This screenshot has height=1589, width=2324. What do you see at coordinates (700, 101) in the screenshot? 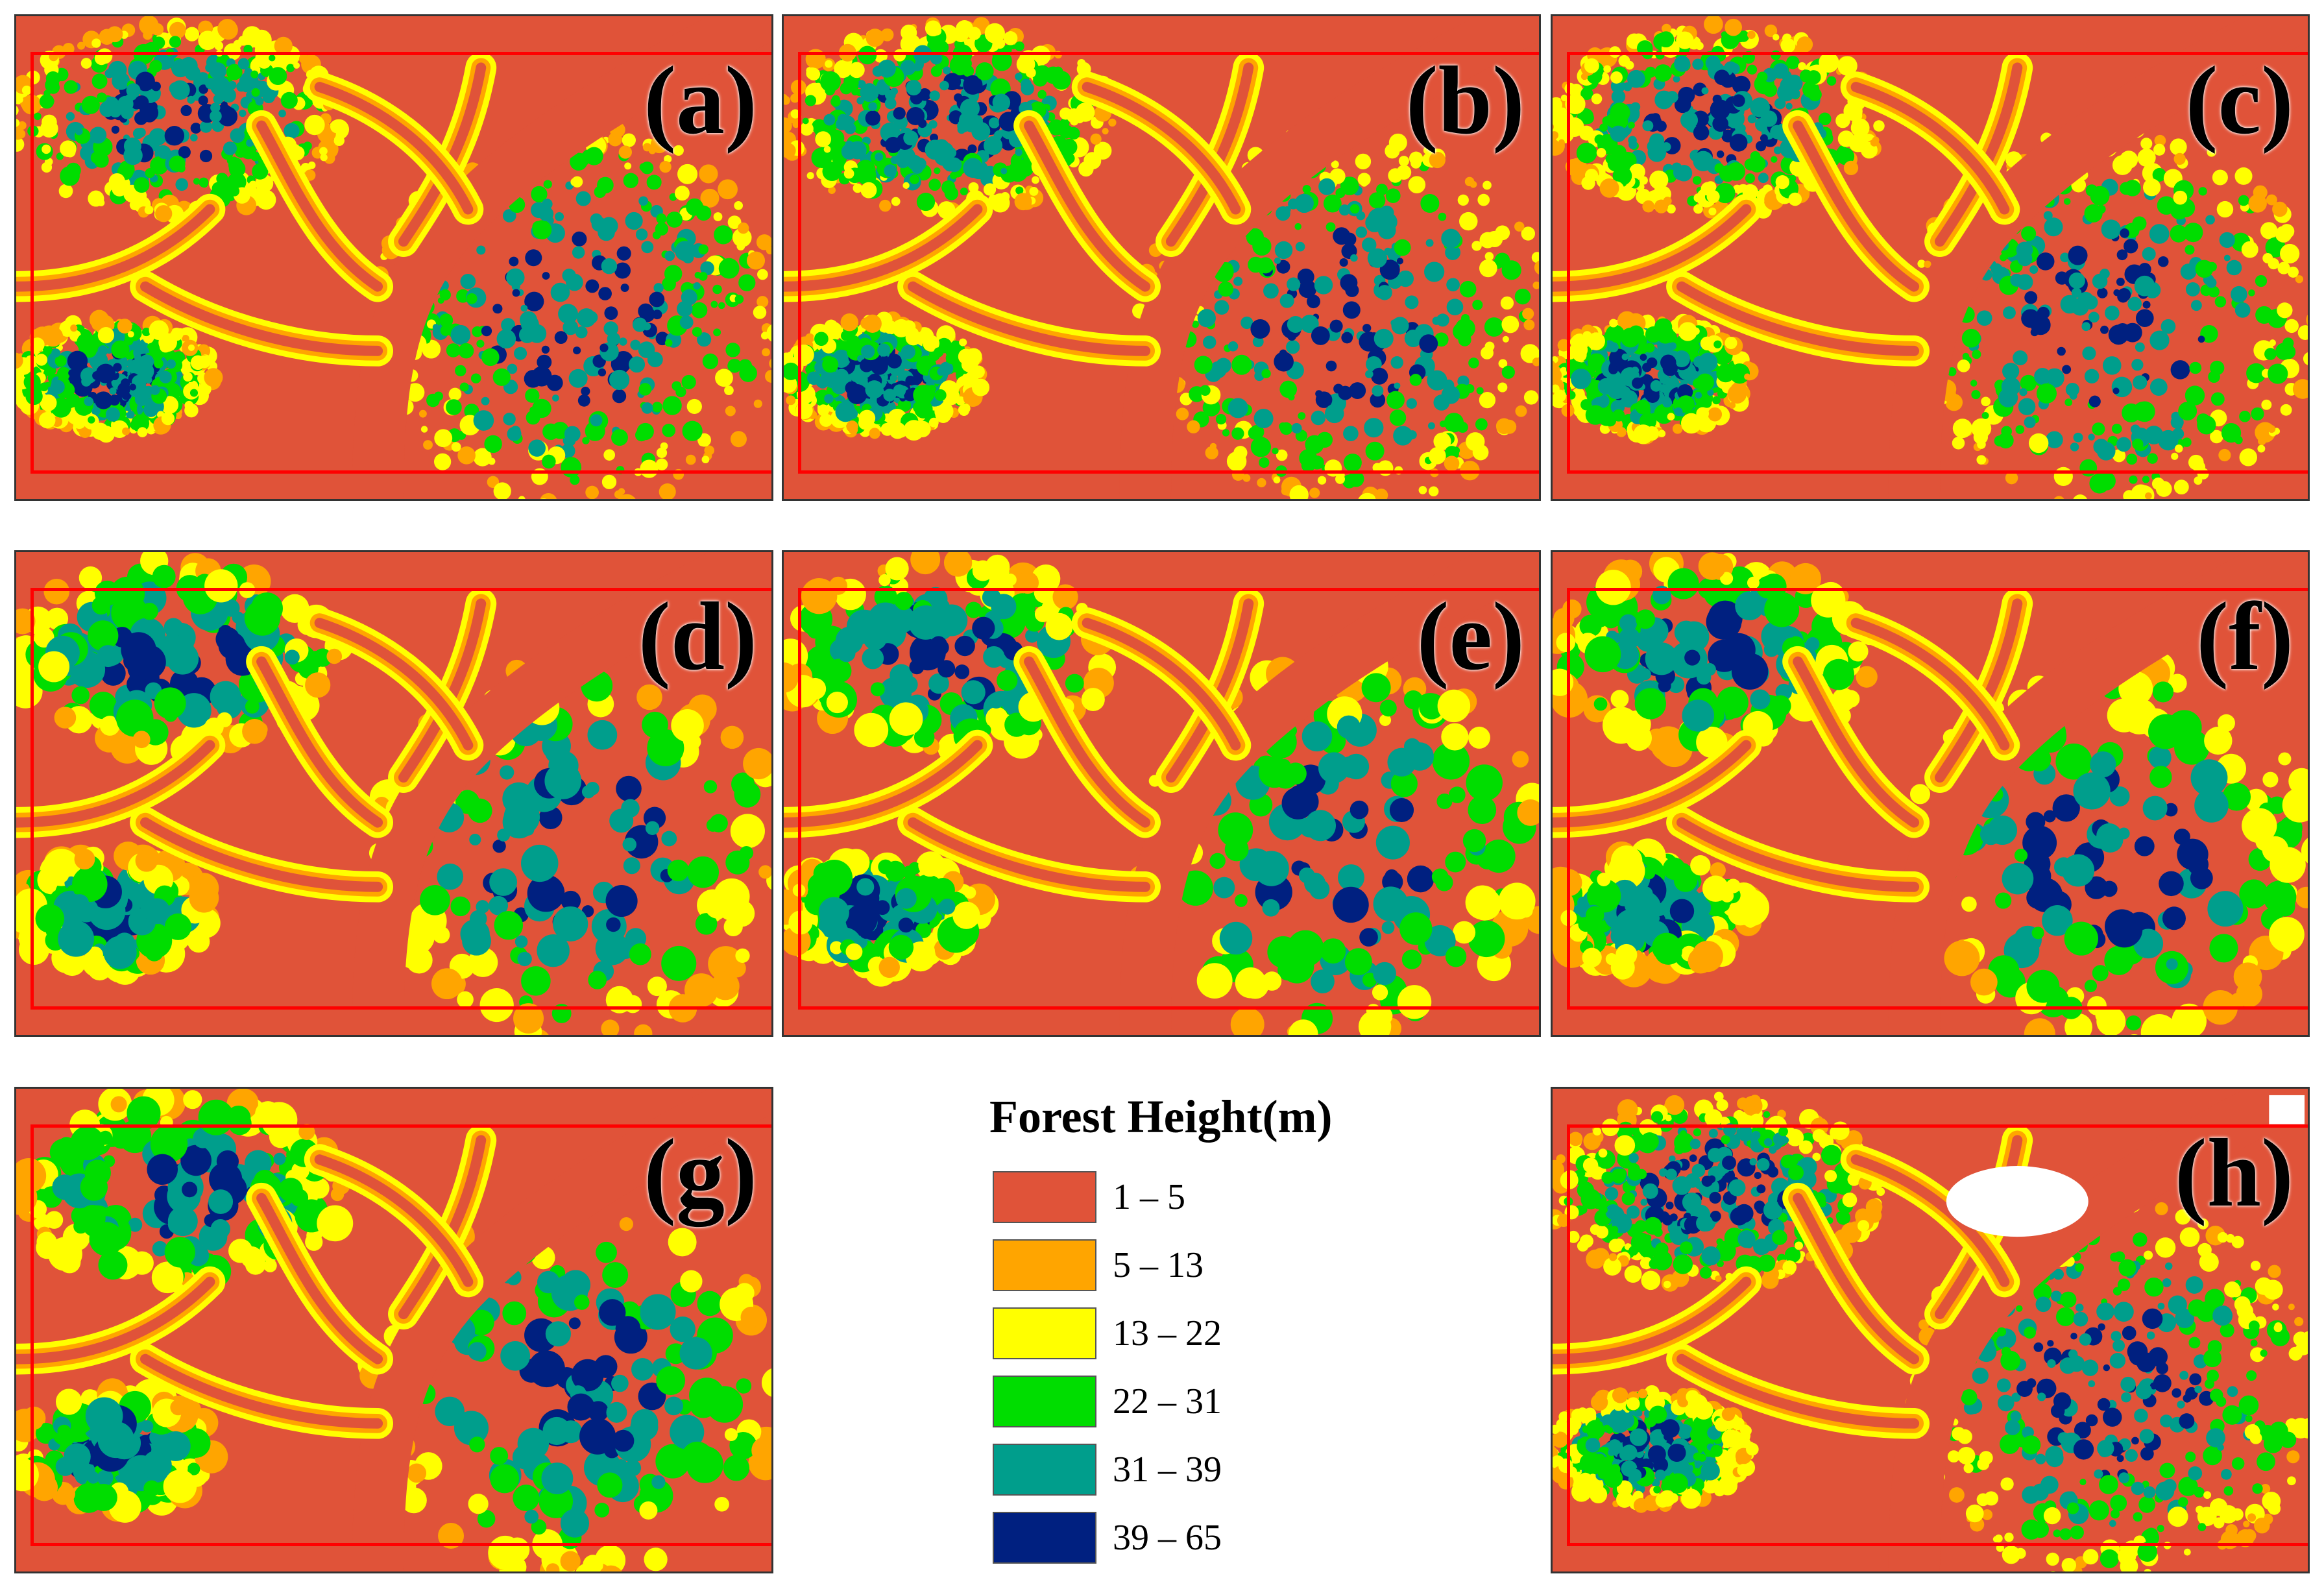
I see `panel-label-a: (a)` at bounding box center [700, 101].